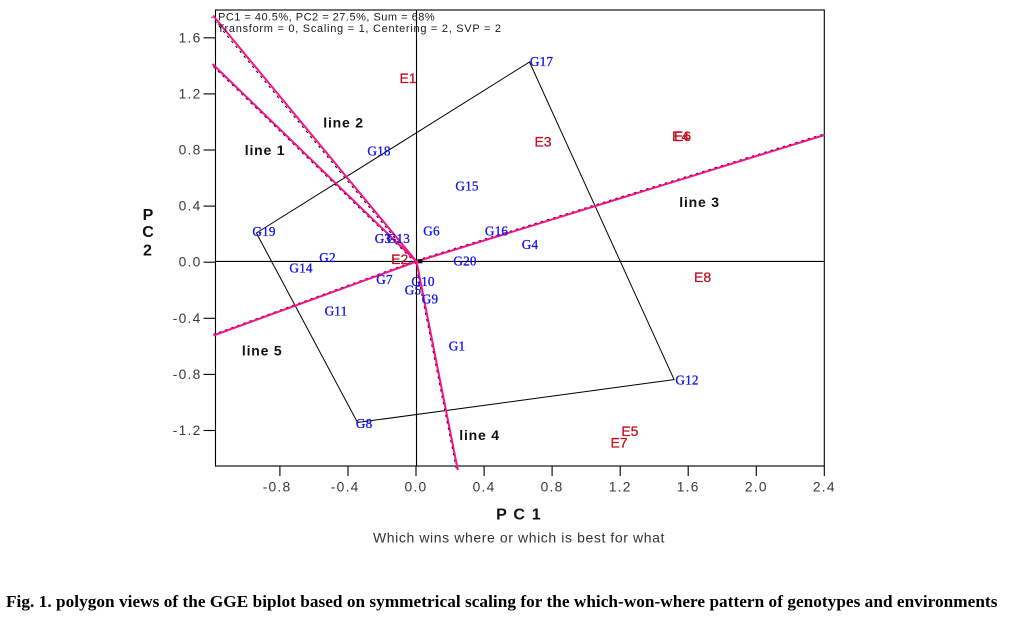 The image size is (1012, 617). I want to click on svg-text: E7, so click(618, 443).